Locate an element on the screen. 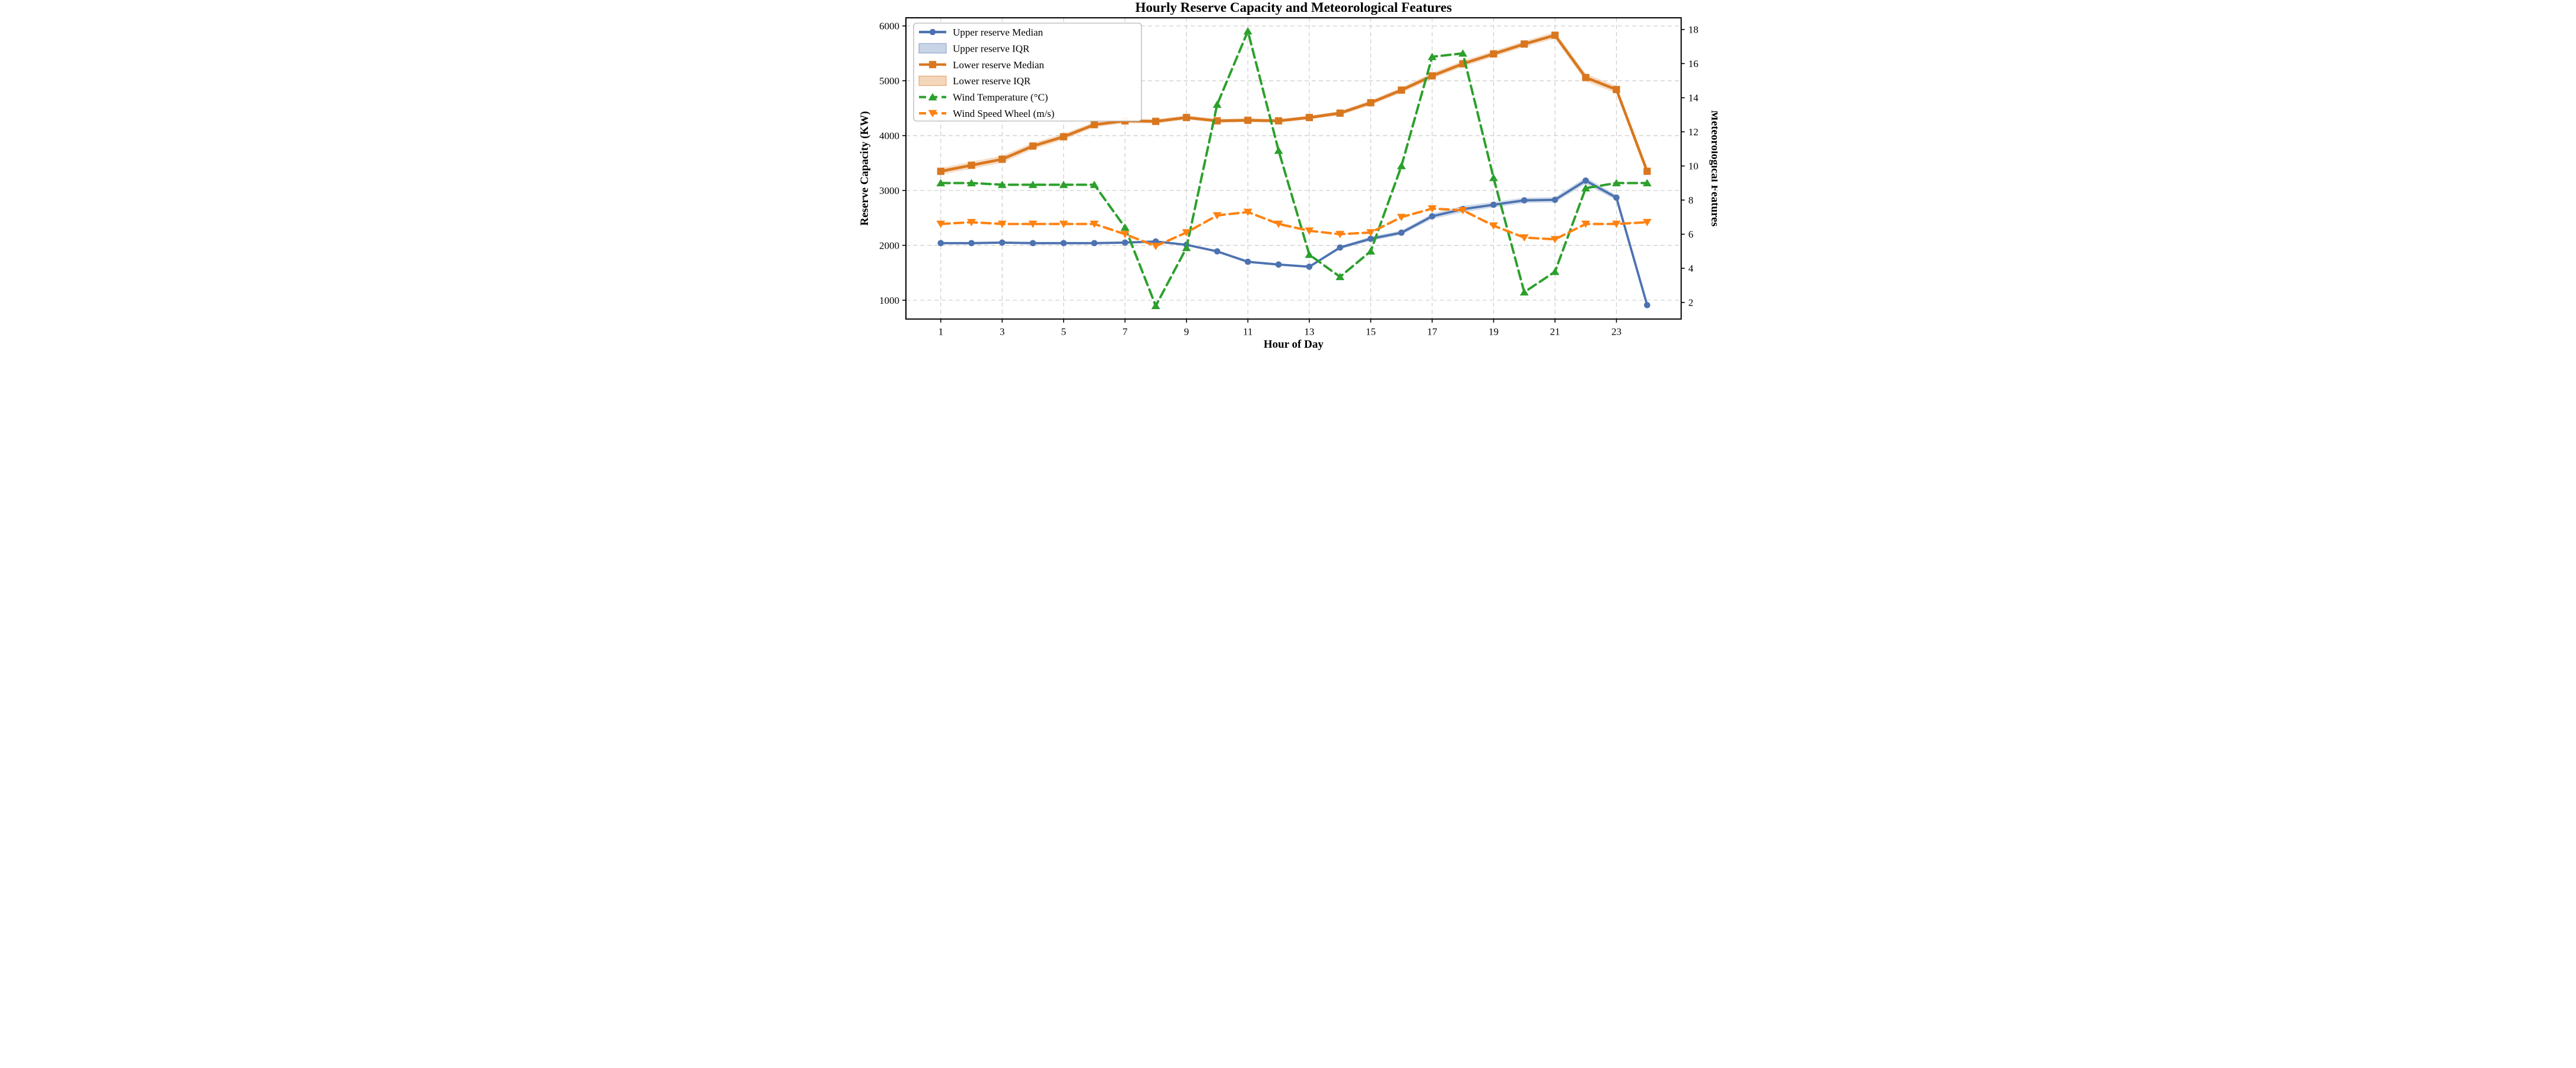  y-right-tick-label: 16 is located at coordinates (1693, 64).